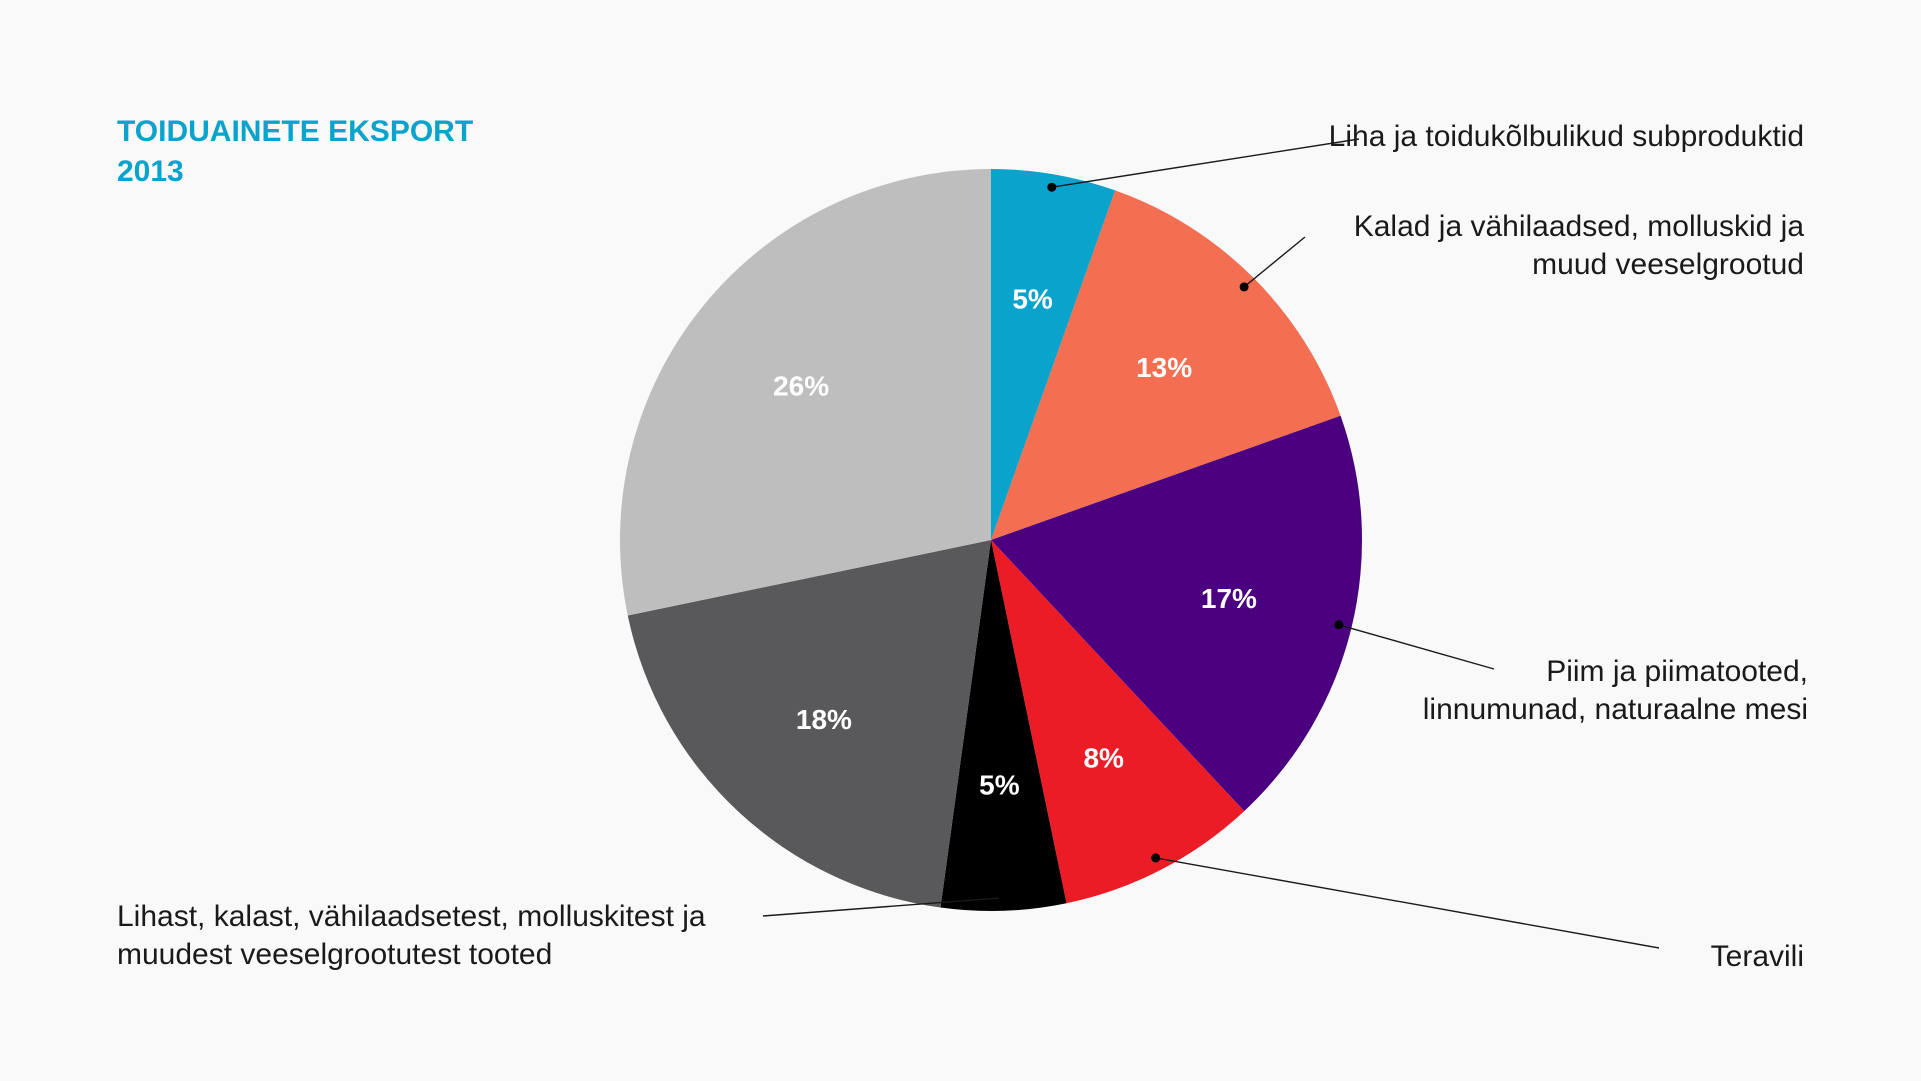  What do you see at coordinates (1425, 156) in the screenshot?
I see `legend-callout: Liha ja toidukõlbulikud subproduktid` at bounding box center [1425, 156].